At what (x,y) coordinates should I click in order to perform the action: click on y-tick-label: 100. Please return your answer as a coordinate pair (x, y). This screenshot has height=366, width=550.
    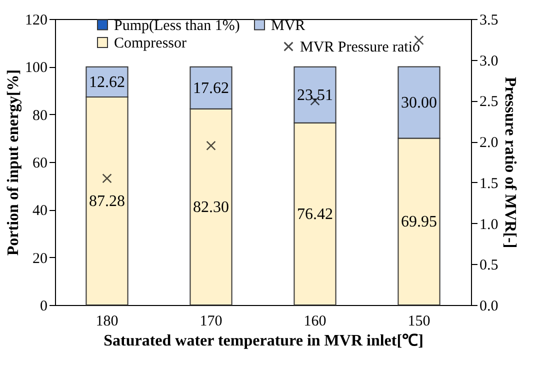
    Looking at the image, I should click on (36, 68).